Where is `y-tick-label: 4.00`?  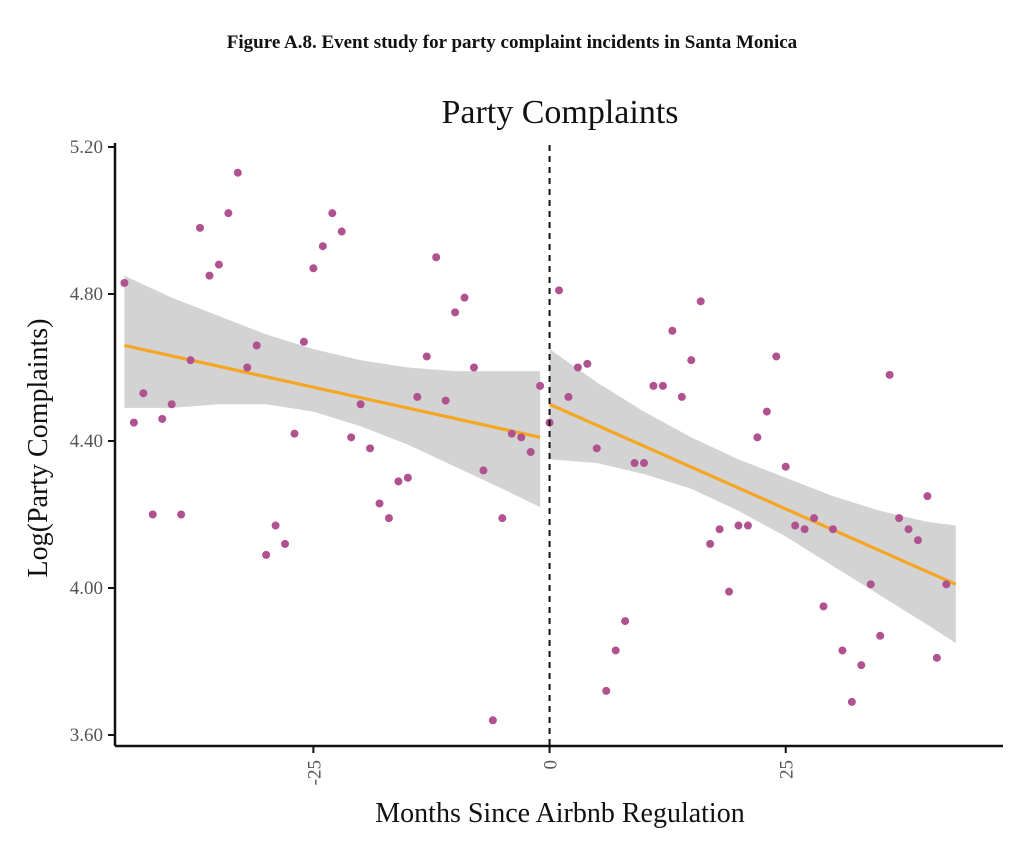 y-tick-label: 4.00 is located at coordinates (86, 588).